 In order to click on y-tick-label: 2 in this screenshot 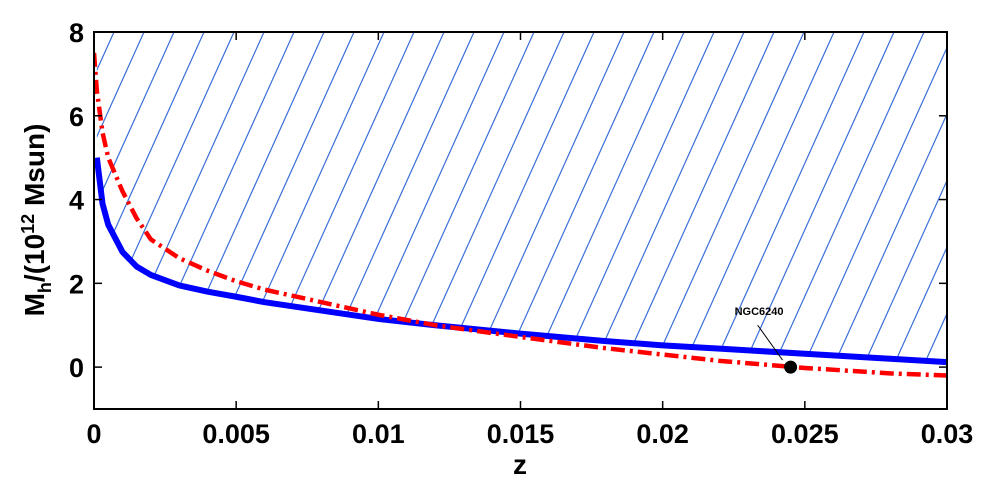, I will do `click(76, 284)`.